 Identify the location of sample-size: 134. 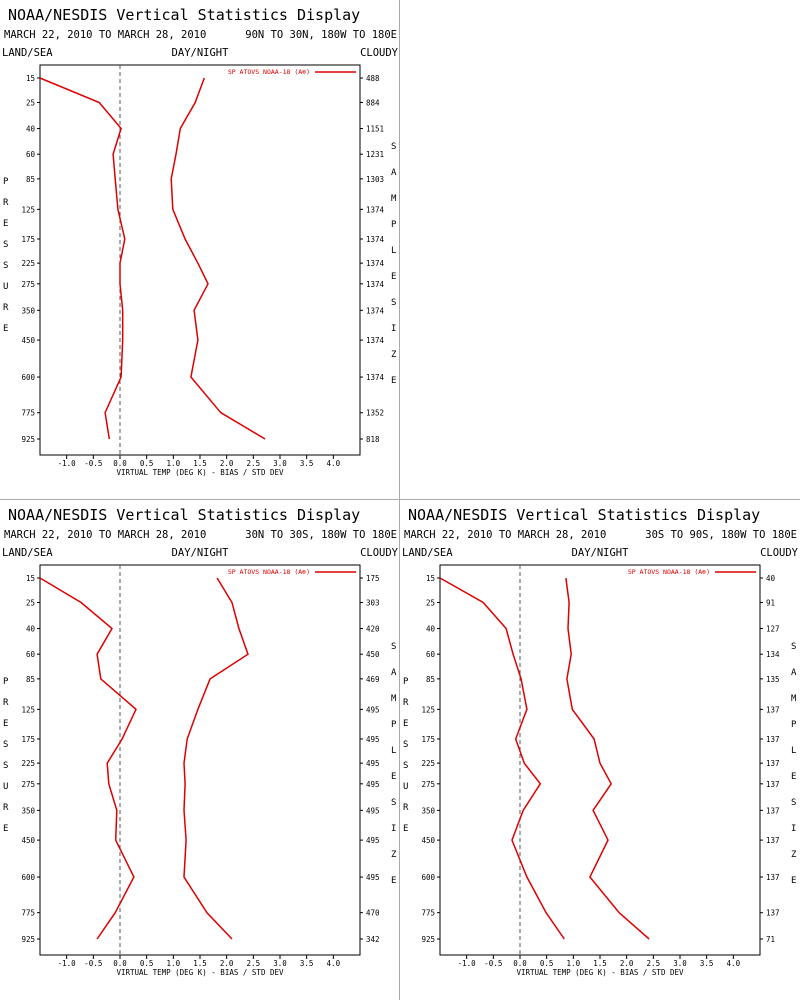
(773, 654).